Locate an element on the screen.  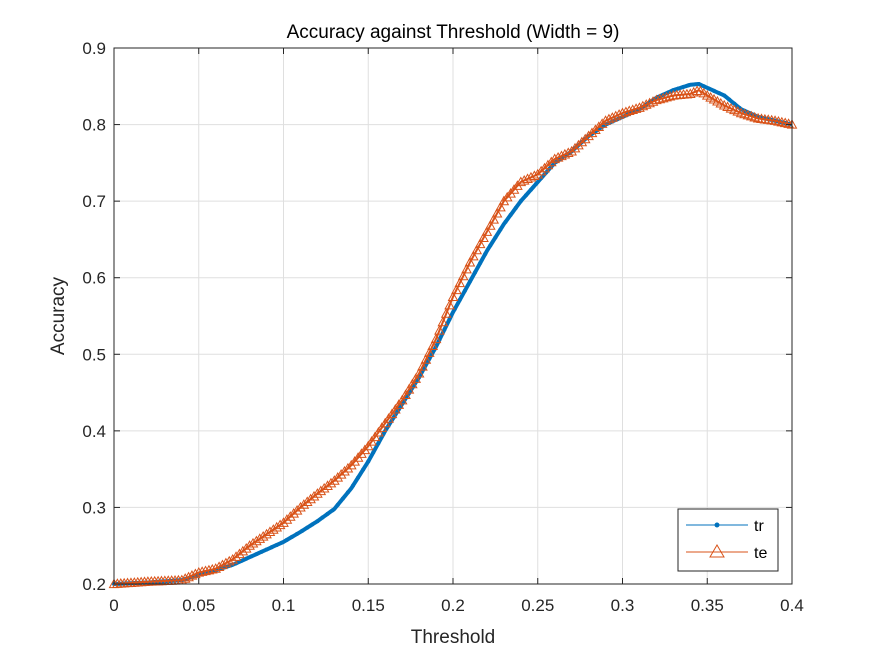
y-tick-label: 0.3 is located at coordinates (94, 507).